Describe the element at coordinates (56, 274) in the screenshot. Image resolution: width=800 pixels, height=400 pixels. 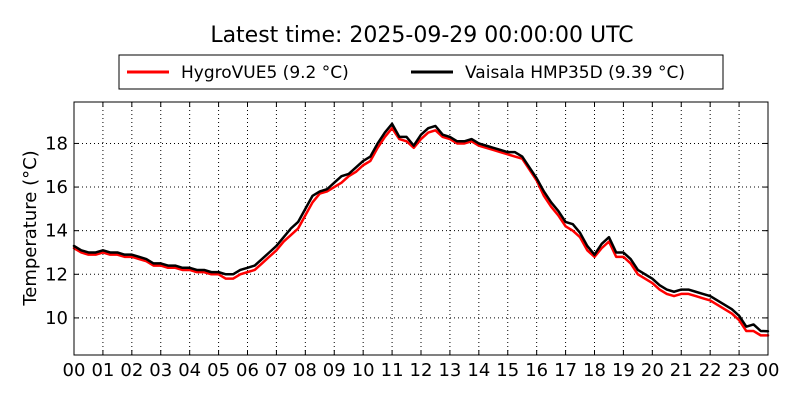
I see `y-tick-label: 12` at that location.